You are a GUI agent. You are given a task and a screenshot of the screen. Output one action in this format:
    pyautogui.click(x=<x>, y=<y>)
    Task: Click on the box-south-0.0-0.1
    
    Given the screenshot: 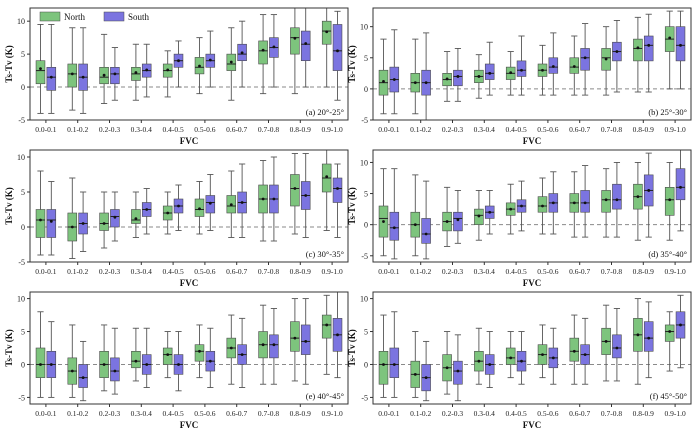 What is the action you would take?
    pyautogui.click(x=51, y=218)
    